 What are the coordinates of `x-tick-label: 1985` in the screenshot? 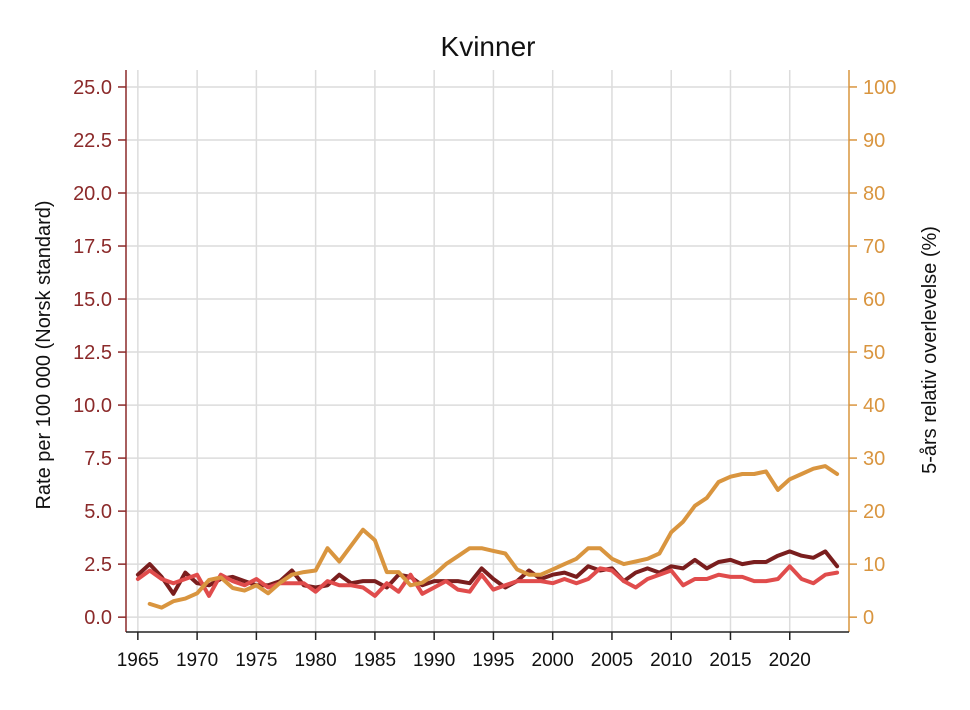 It's located at (375, 660).